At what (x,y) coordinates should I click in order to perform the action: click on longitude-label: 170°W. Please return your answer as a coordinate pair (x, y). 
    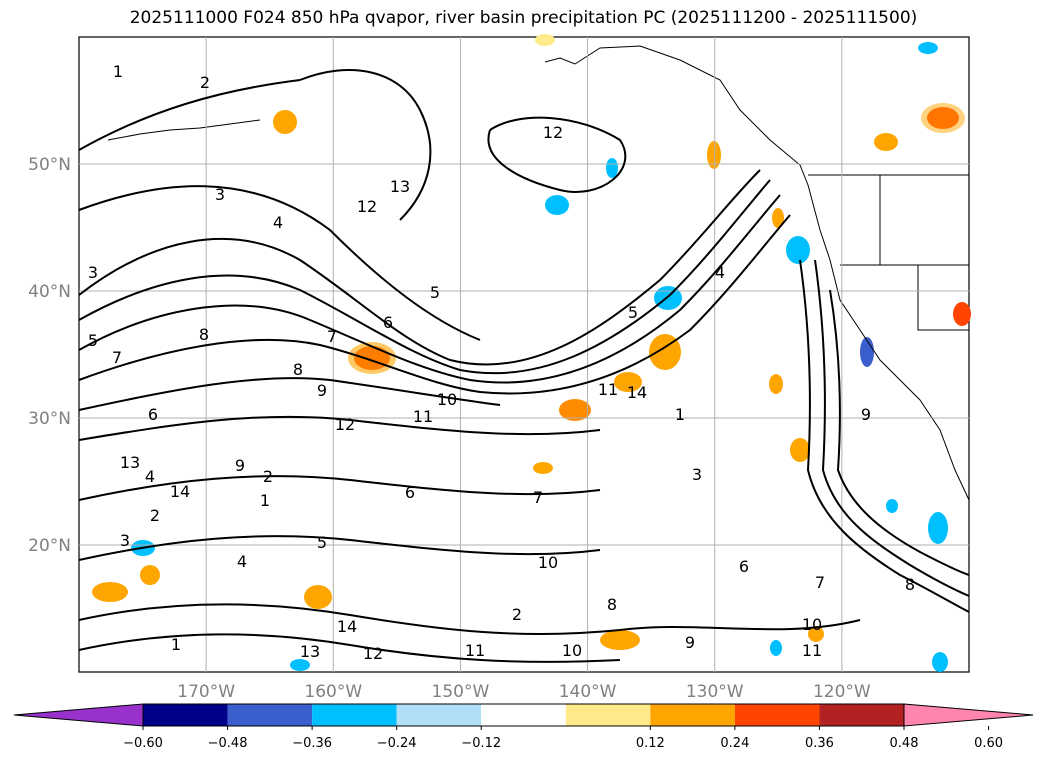
    Looking at the image, I should click on (206, 692).